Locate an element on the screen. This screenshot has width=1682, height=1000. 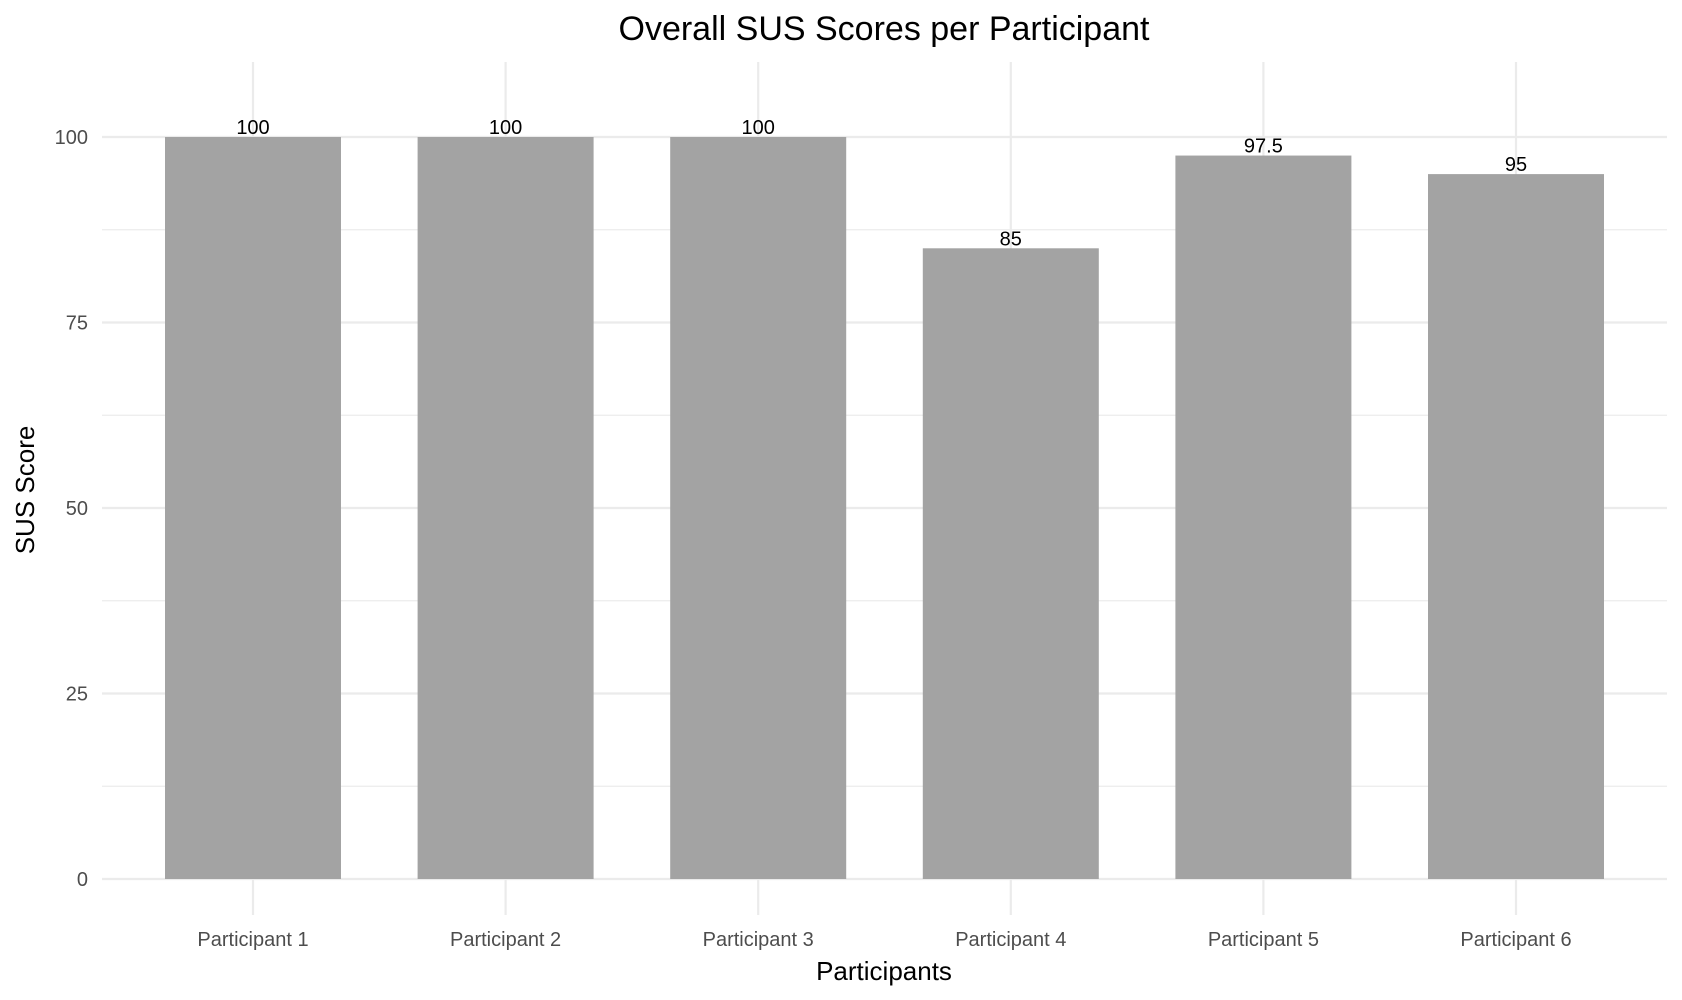
y-tick-label: 100 is located at coordinates (71, 138).